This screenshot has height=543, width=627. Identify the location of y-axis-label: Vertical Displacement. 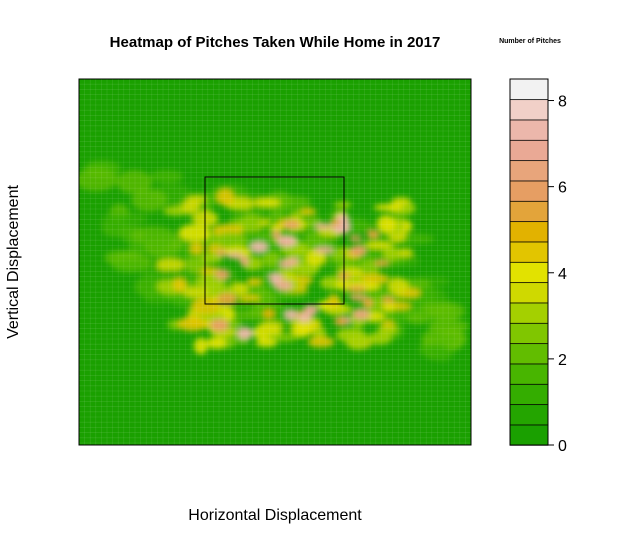
(13, 262).